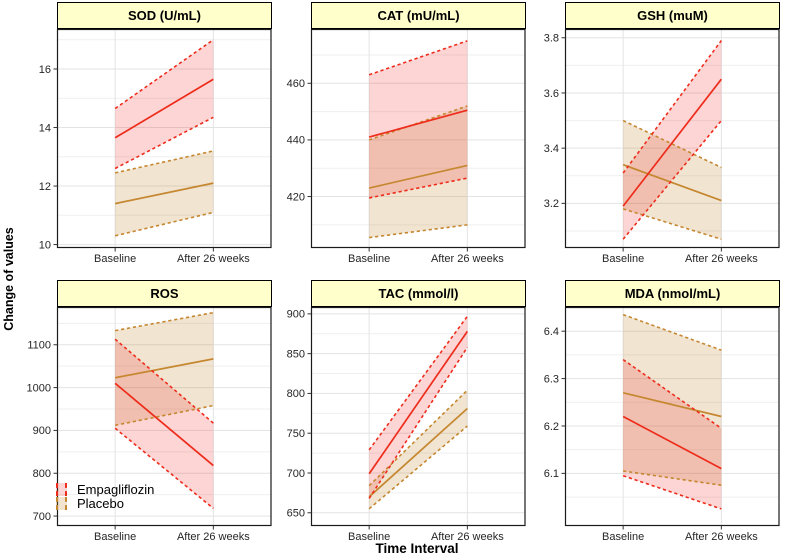  I want to click on panel-plot-sod: 10 12 14 16 Baseline After 26 weeks, so click(155, 147).